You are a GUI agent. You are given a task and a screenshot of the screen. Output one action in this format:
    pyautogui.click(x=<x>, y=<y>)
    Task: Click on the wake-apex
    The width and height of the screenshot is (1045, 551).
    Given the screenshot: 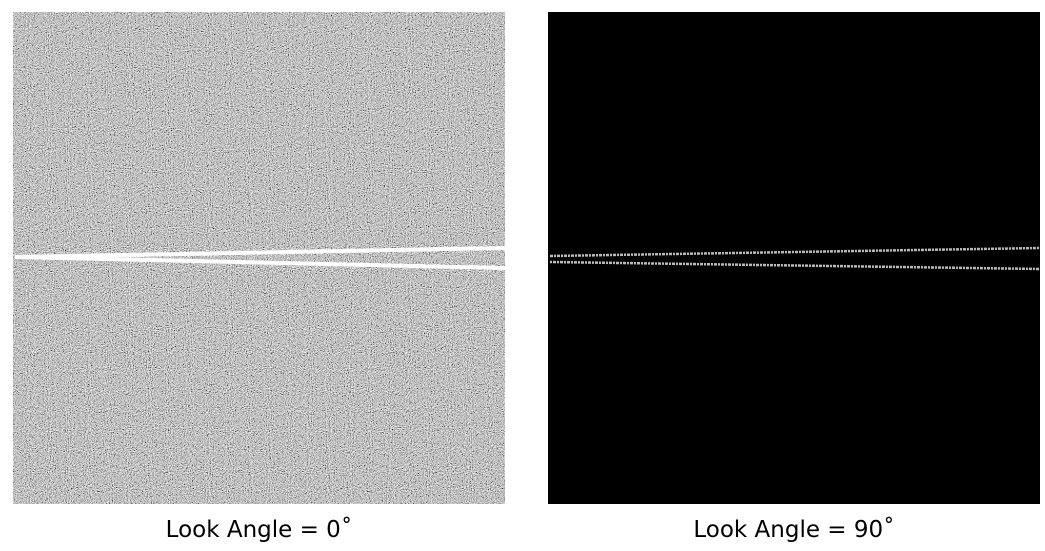 What is the action you would take?
    pyautogui.click(x=27, y=257)
    